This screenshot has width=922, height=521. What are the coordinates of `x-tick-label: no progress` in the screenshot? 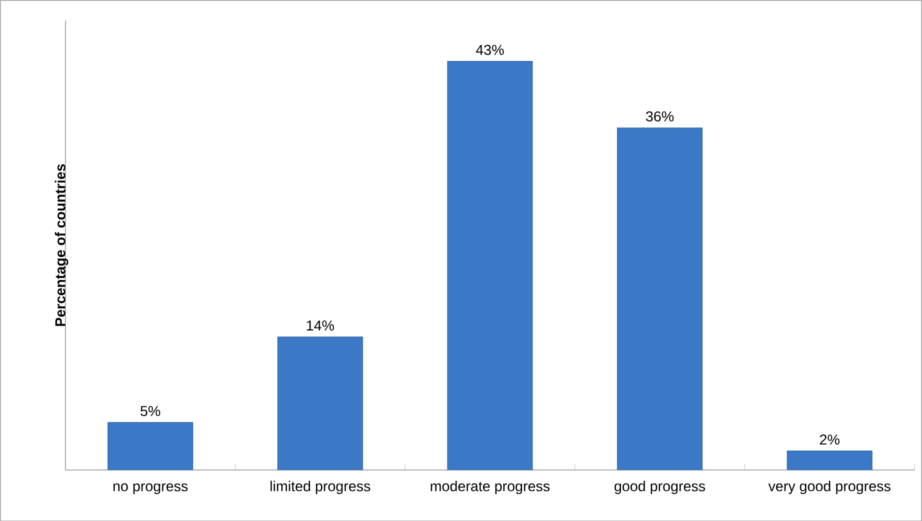 It's located at (150, 488).